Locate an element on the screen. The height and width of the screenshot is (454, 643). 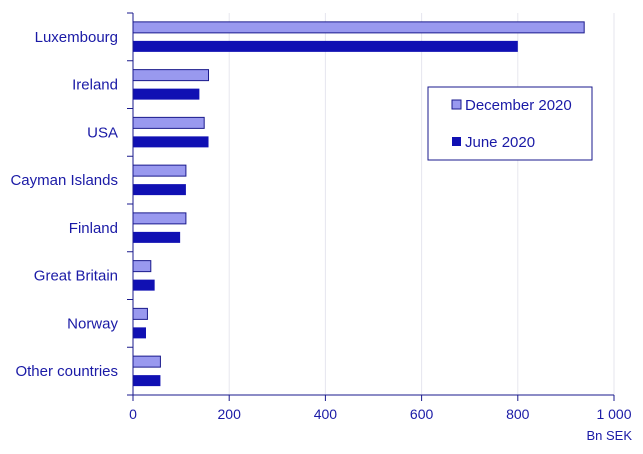
bar-cayman-islands-december-2020 is located at coordinates (159, 170).